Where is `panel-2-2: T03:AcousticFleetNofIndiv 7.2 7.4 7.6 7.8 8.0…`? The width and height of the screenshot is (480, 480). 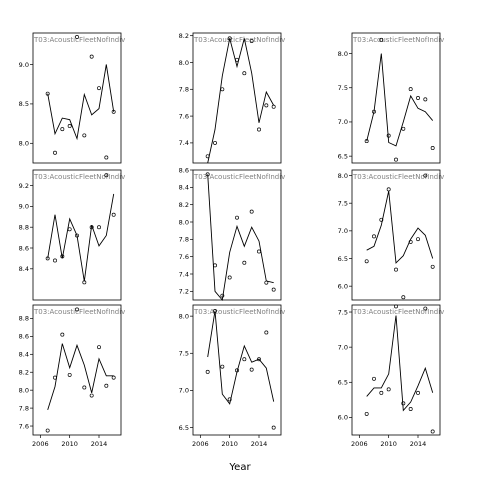 panel-2-2: T03:AcousticFleetNofIndiv 7.2 7.4 7.6 7.8 8.0… is located at coordinates (232, 234).